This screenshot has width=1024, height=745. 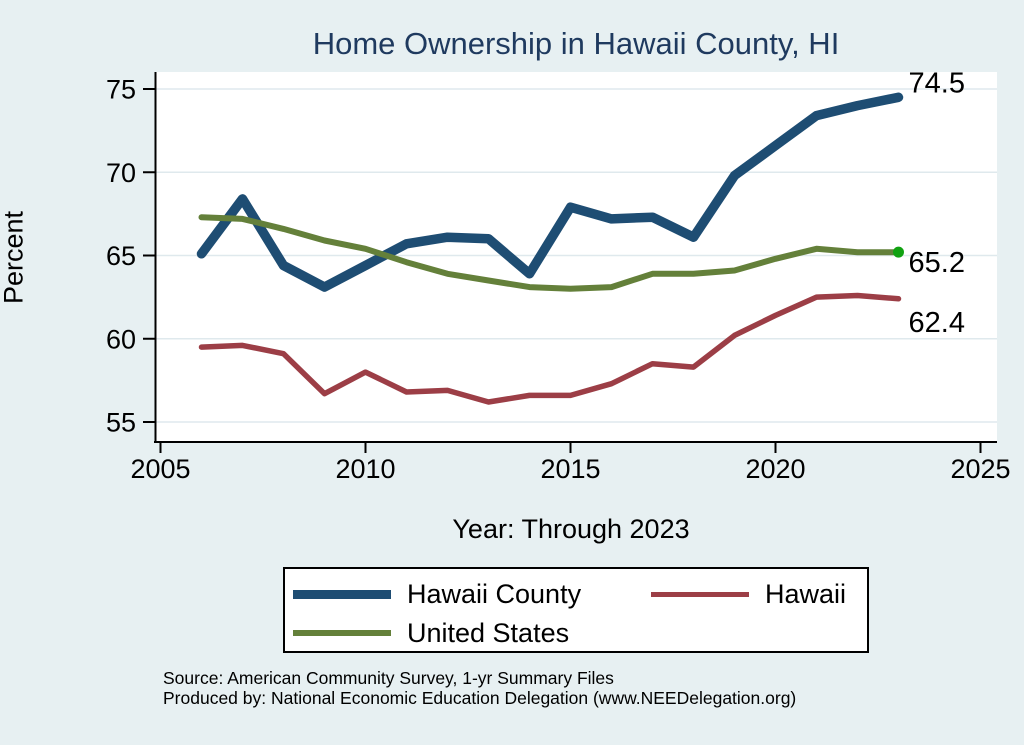 What do you see at coordinates (937, 323) in the screenshot?
I see `end-value-label-hawaii: 62.4` at bounding box center [937, 323].